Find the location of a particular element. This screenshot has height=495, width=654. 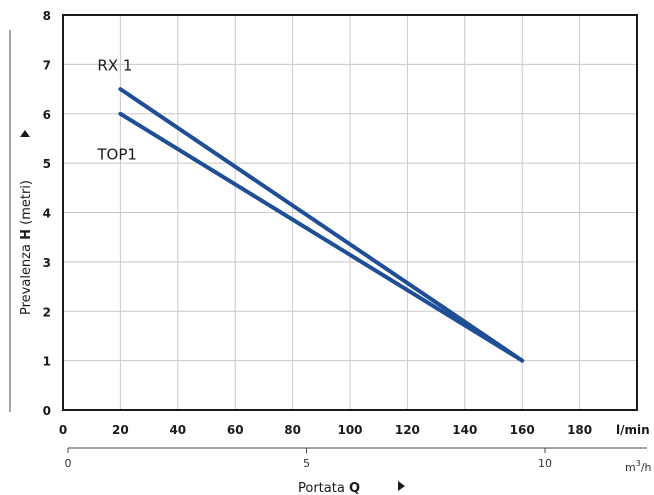

y-axis-arrow-icon is located at coordinates (25, 133).